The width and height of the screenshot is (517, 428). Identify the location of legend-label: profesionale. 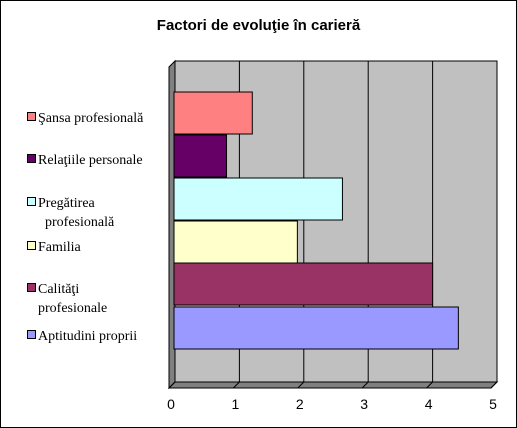
(73, 308).